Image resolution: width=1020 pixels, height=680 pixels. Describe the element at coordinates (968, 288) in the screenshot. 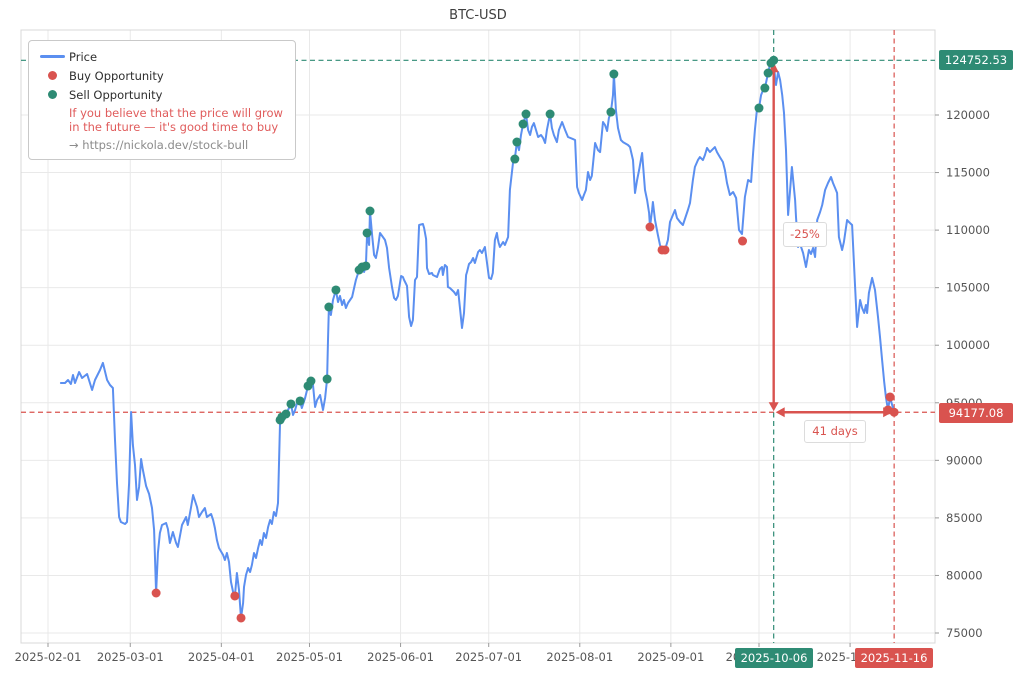

I see `y-tick-label: 105000` at that location.